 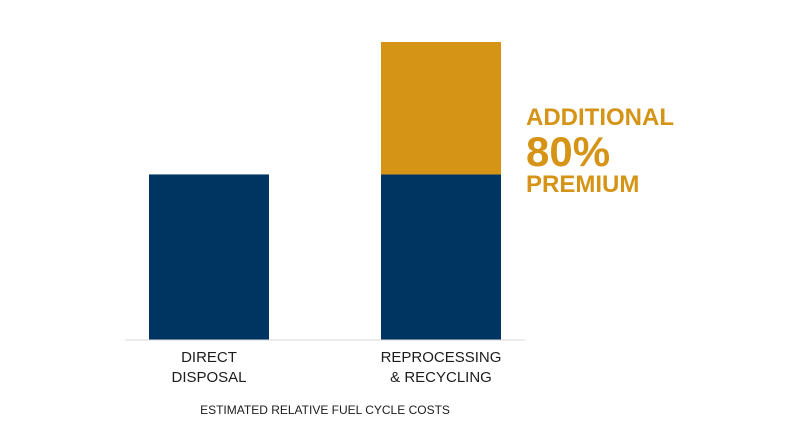 What do you see at coordinates (441, 377) in the screenshot?
I see `category-label-2-line-2: & RECYCLING` at bounding box center [441, 377].